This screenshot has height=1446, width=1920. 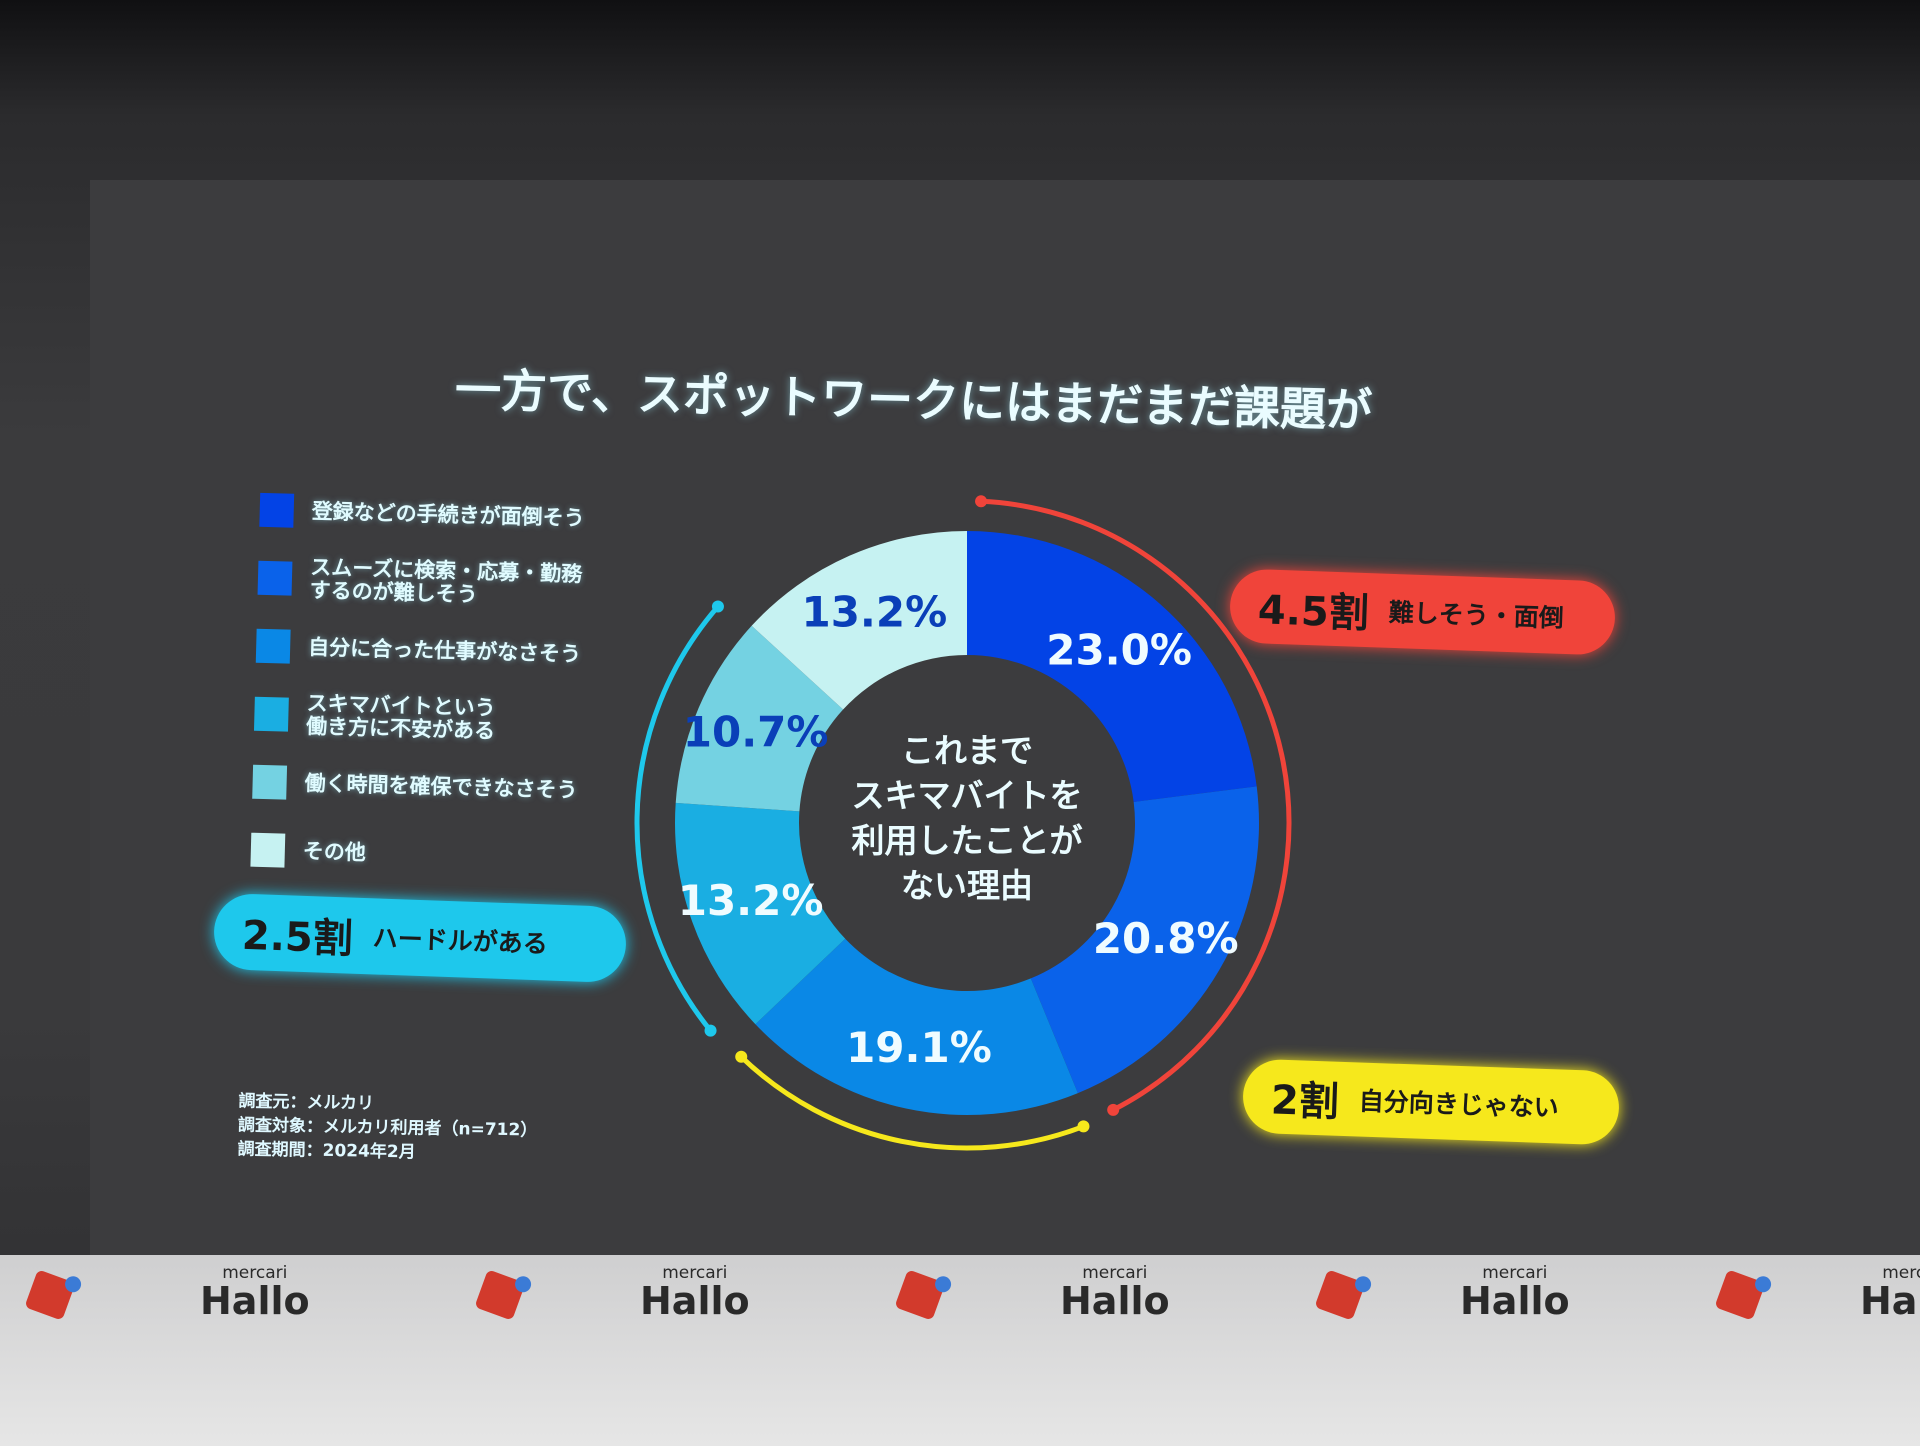 I want to click on group-badge-hurdle: 2.5割 ハードルがある, so click(x=420, y=938).